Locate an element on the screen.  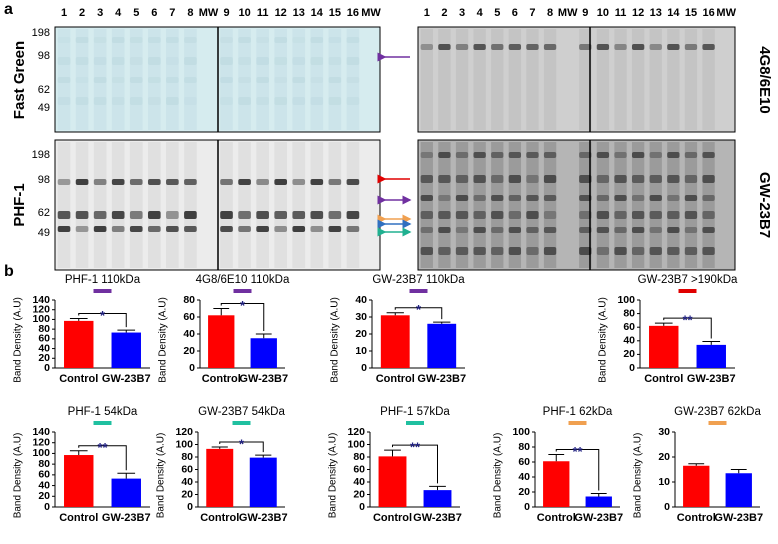
y-tick-label: 80 is located at coordinates (187, 457).